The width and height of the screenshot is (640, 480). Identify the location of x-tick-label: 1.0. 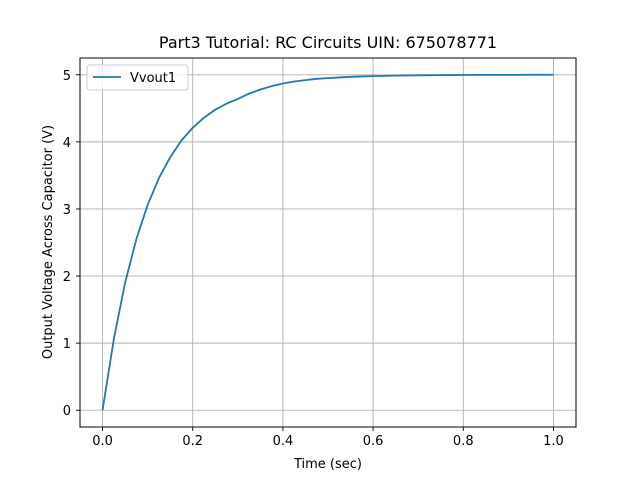
(553, 441).